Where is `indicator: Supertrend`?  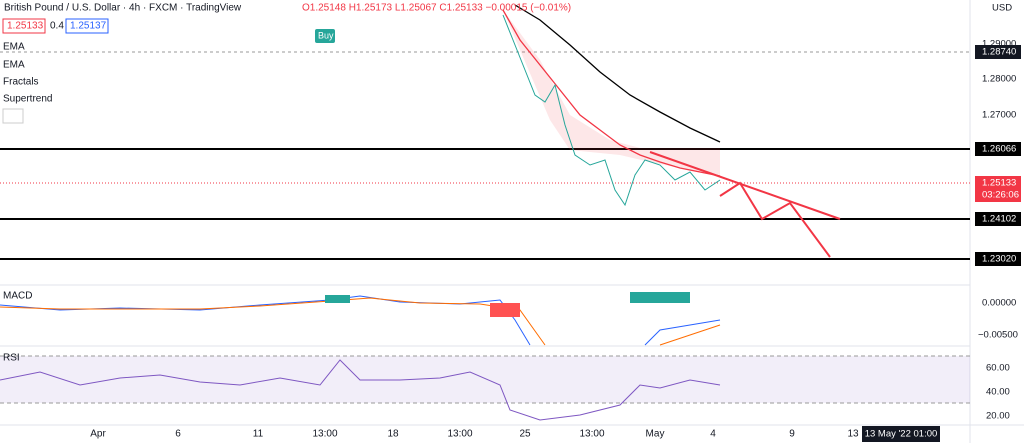
indicator: Supertrend is located at coordinates (27, 99).